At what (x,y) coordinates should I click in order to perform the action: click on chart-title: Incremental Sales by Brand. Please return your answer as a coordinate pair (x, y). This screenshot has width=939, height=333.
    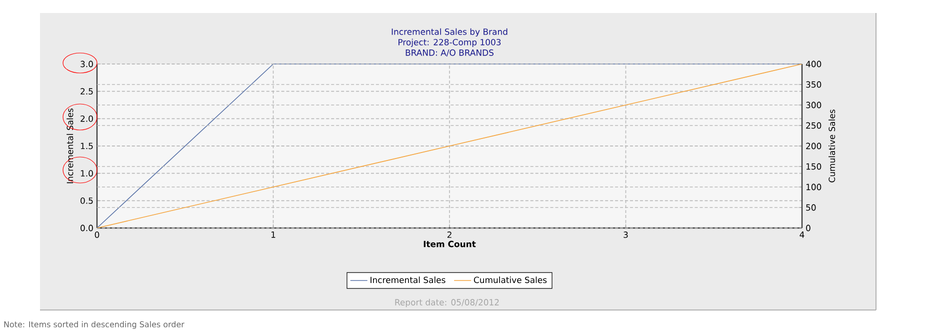
    Looking at the image, I should click on (450, 32).